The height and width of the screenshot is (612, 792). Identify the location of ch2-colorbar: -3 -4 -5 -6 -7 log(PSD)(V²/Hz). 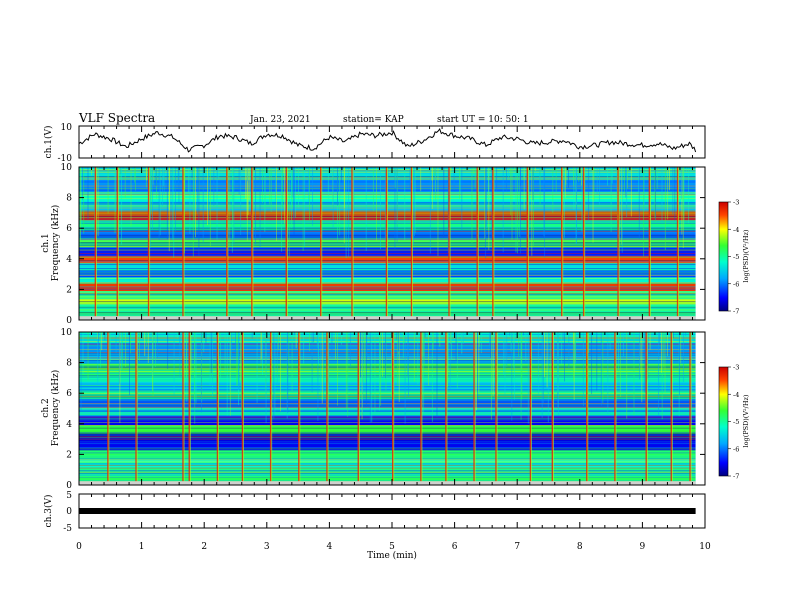
(734, 422).